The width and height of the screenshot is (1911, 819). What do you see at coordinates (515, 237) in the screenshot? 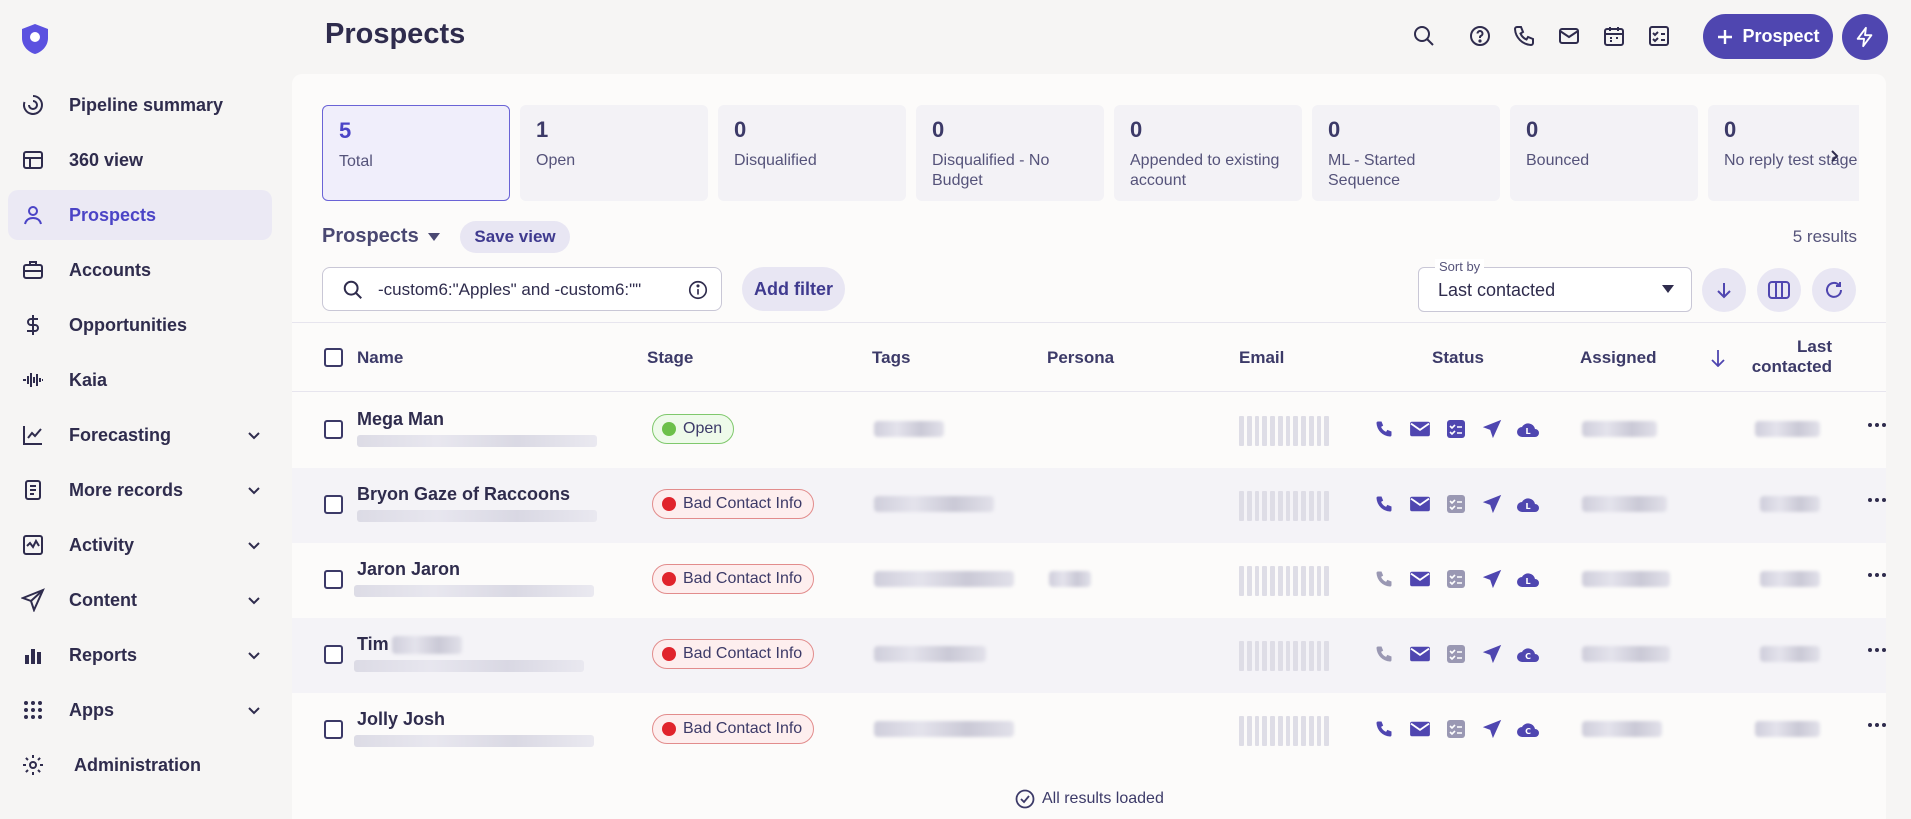
I see `save-view-button: Save view` at bounding box center [515, 237].